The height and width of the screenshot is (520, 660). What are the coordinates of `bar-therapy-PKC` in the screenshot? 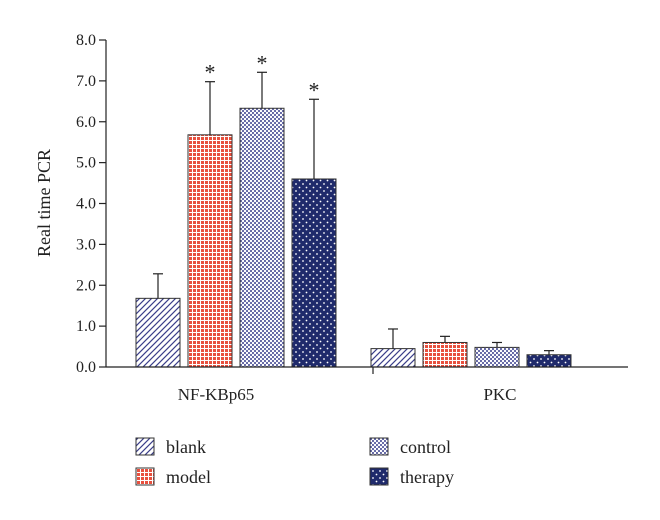 It's located at (549, 361).